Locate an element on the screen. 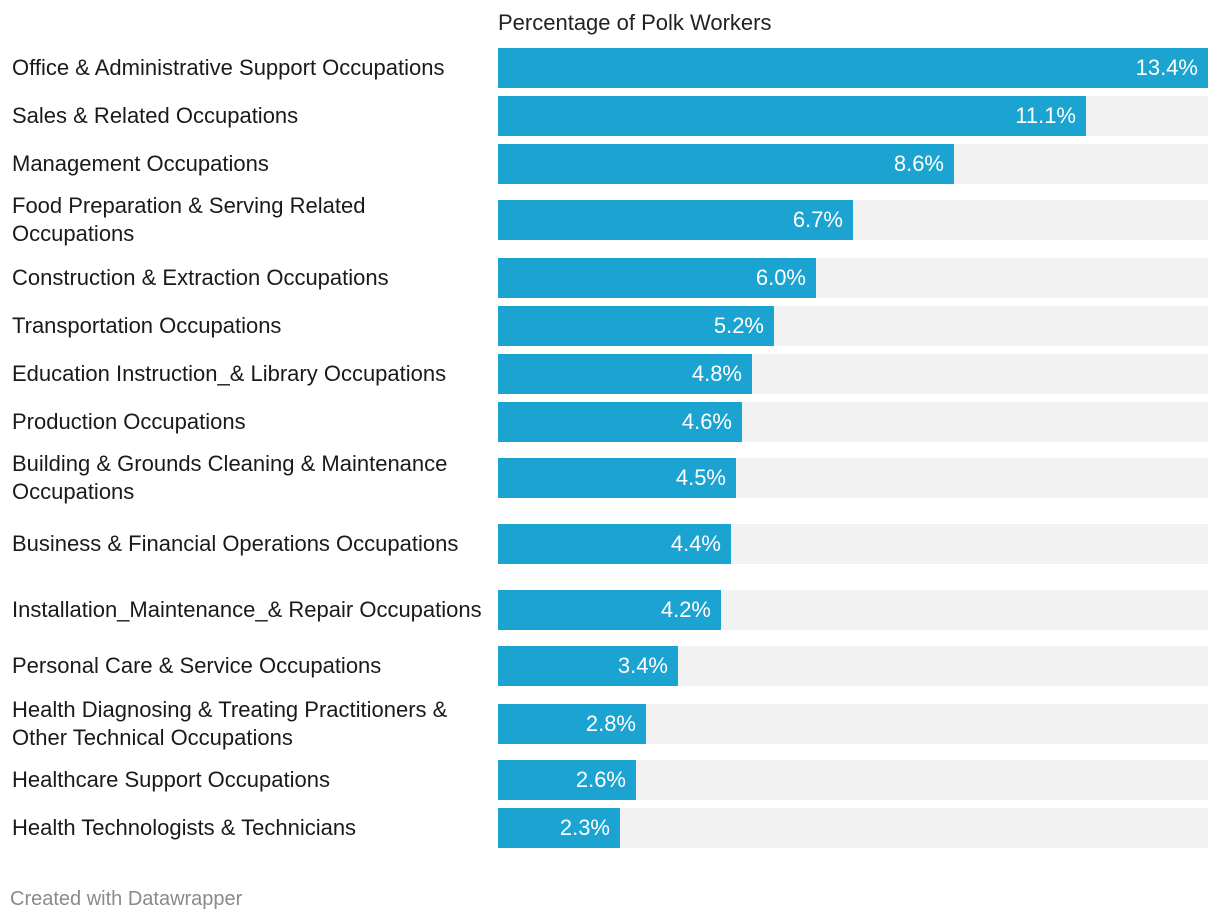 Image resolution: width=1220 pixels, height=924 pixels. bar-track: 4.8% is located at coordinates (853, 374).